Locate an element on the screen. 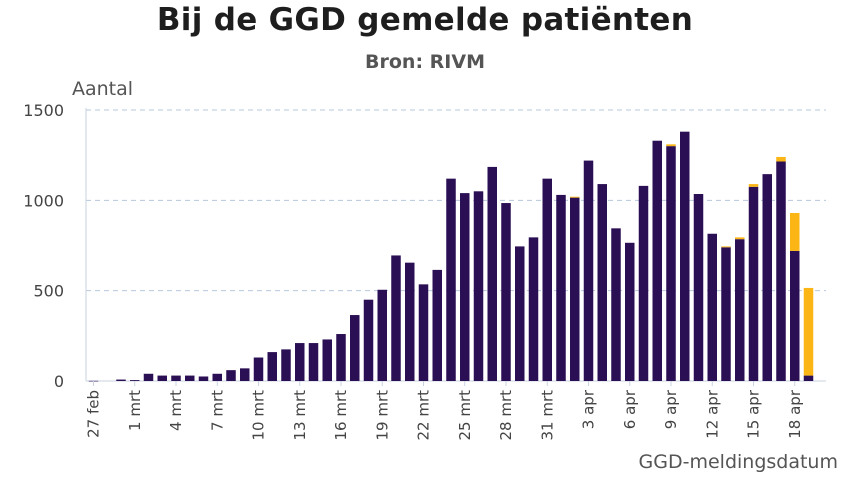 This screenshot has width=850, height=477. bar-2-mrt-s0 is located at coordinates (148, 377).